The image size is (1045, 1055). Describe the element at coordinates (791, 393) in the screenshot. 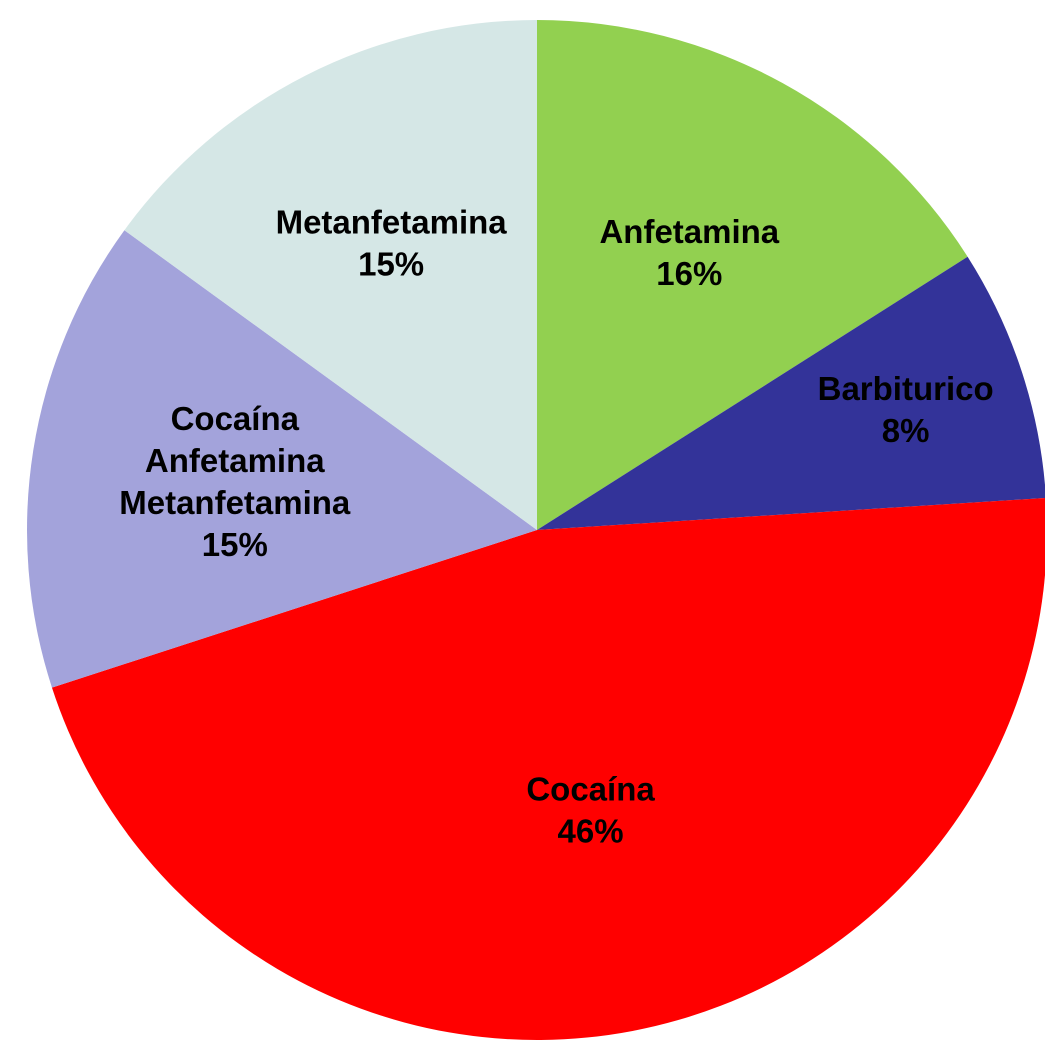

I see `pie-slice-barbiturico` at that location.